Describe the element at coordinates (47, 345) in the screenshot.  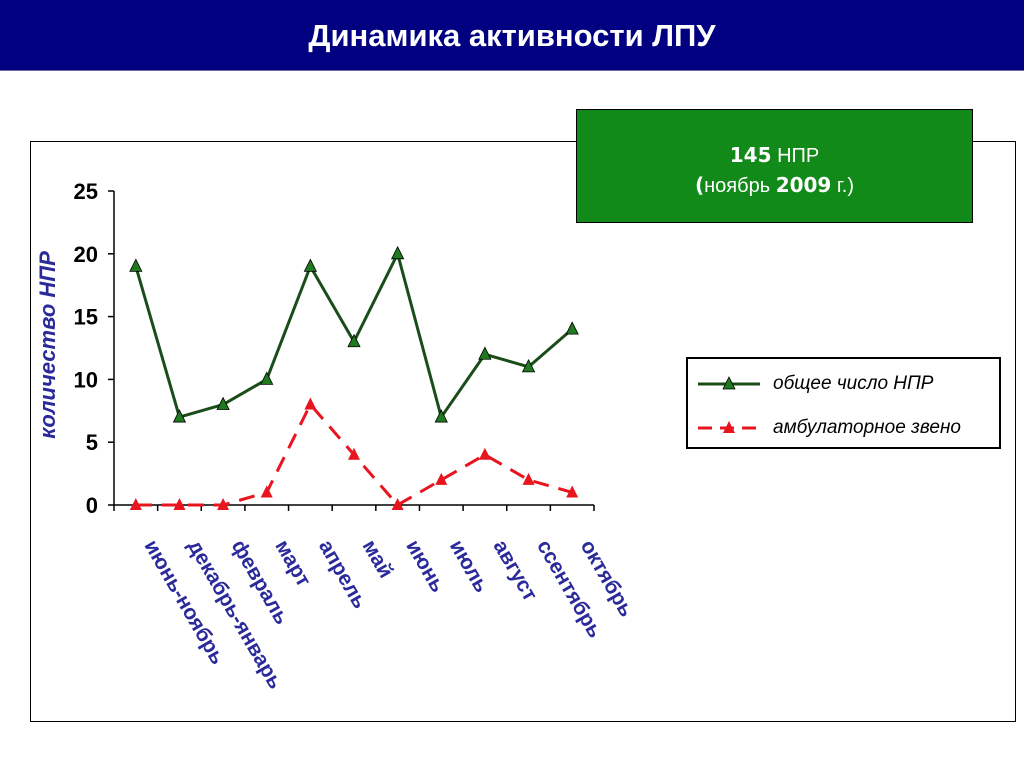
I see `y-axis-title: количество НПР` at that location.